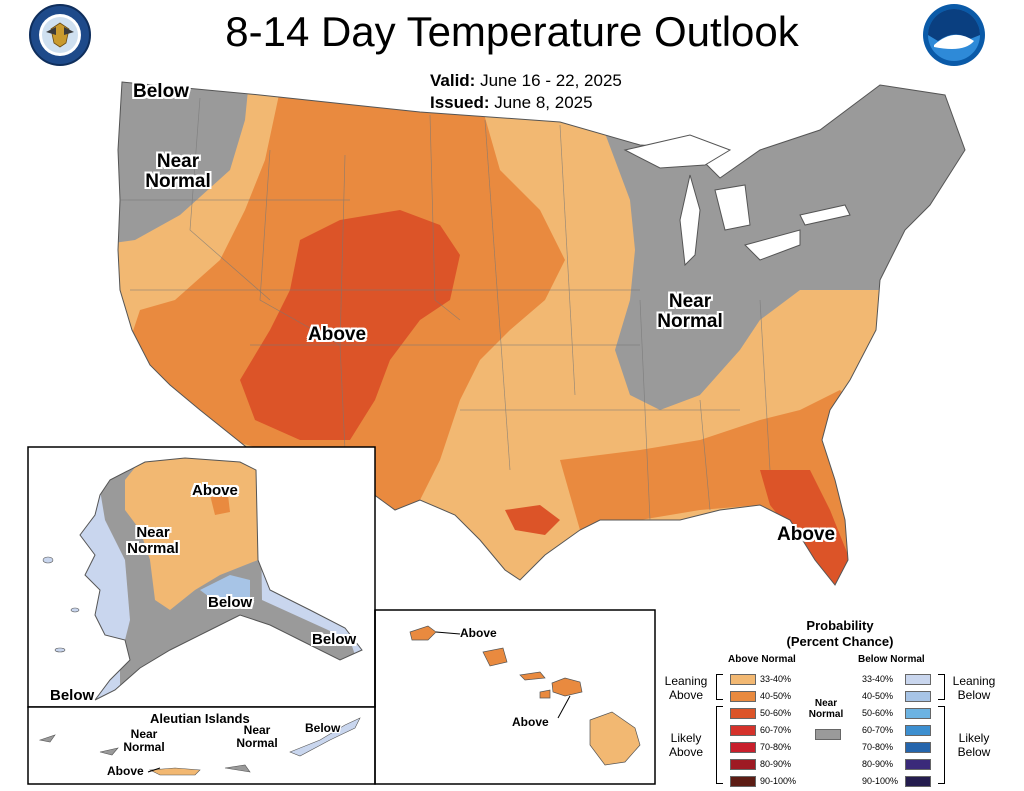  I want to click on legend-brace-leaning-above, so click(719, 687).